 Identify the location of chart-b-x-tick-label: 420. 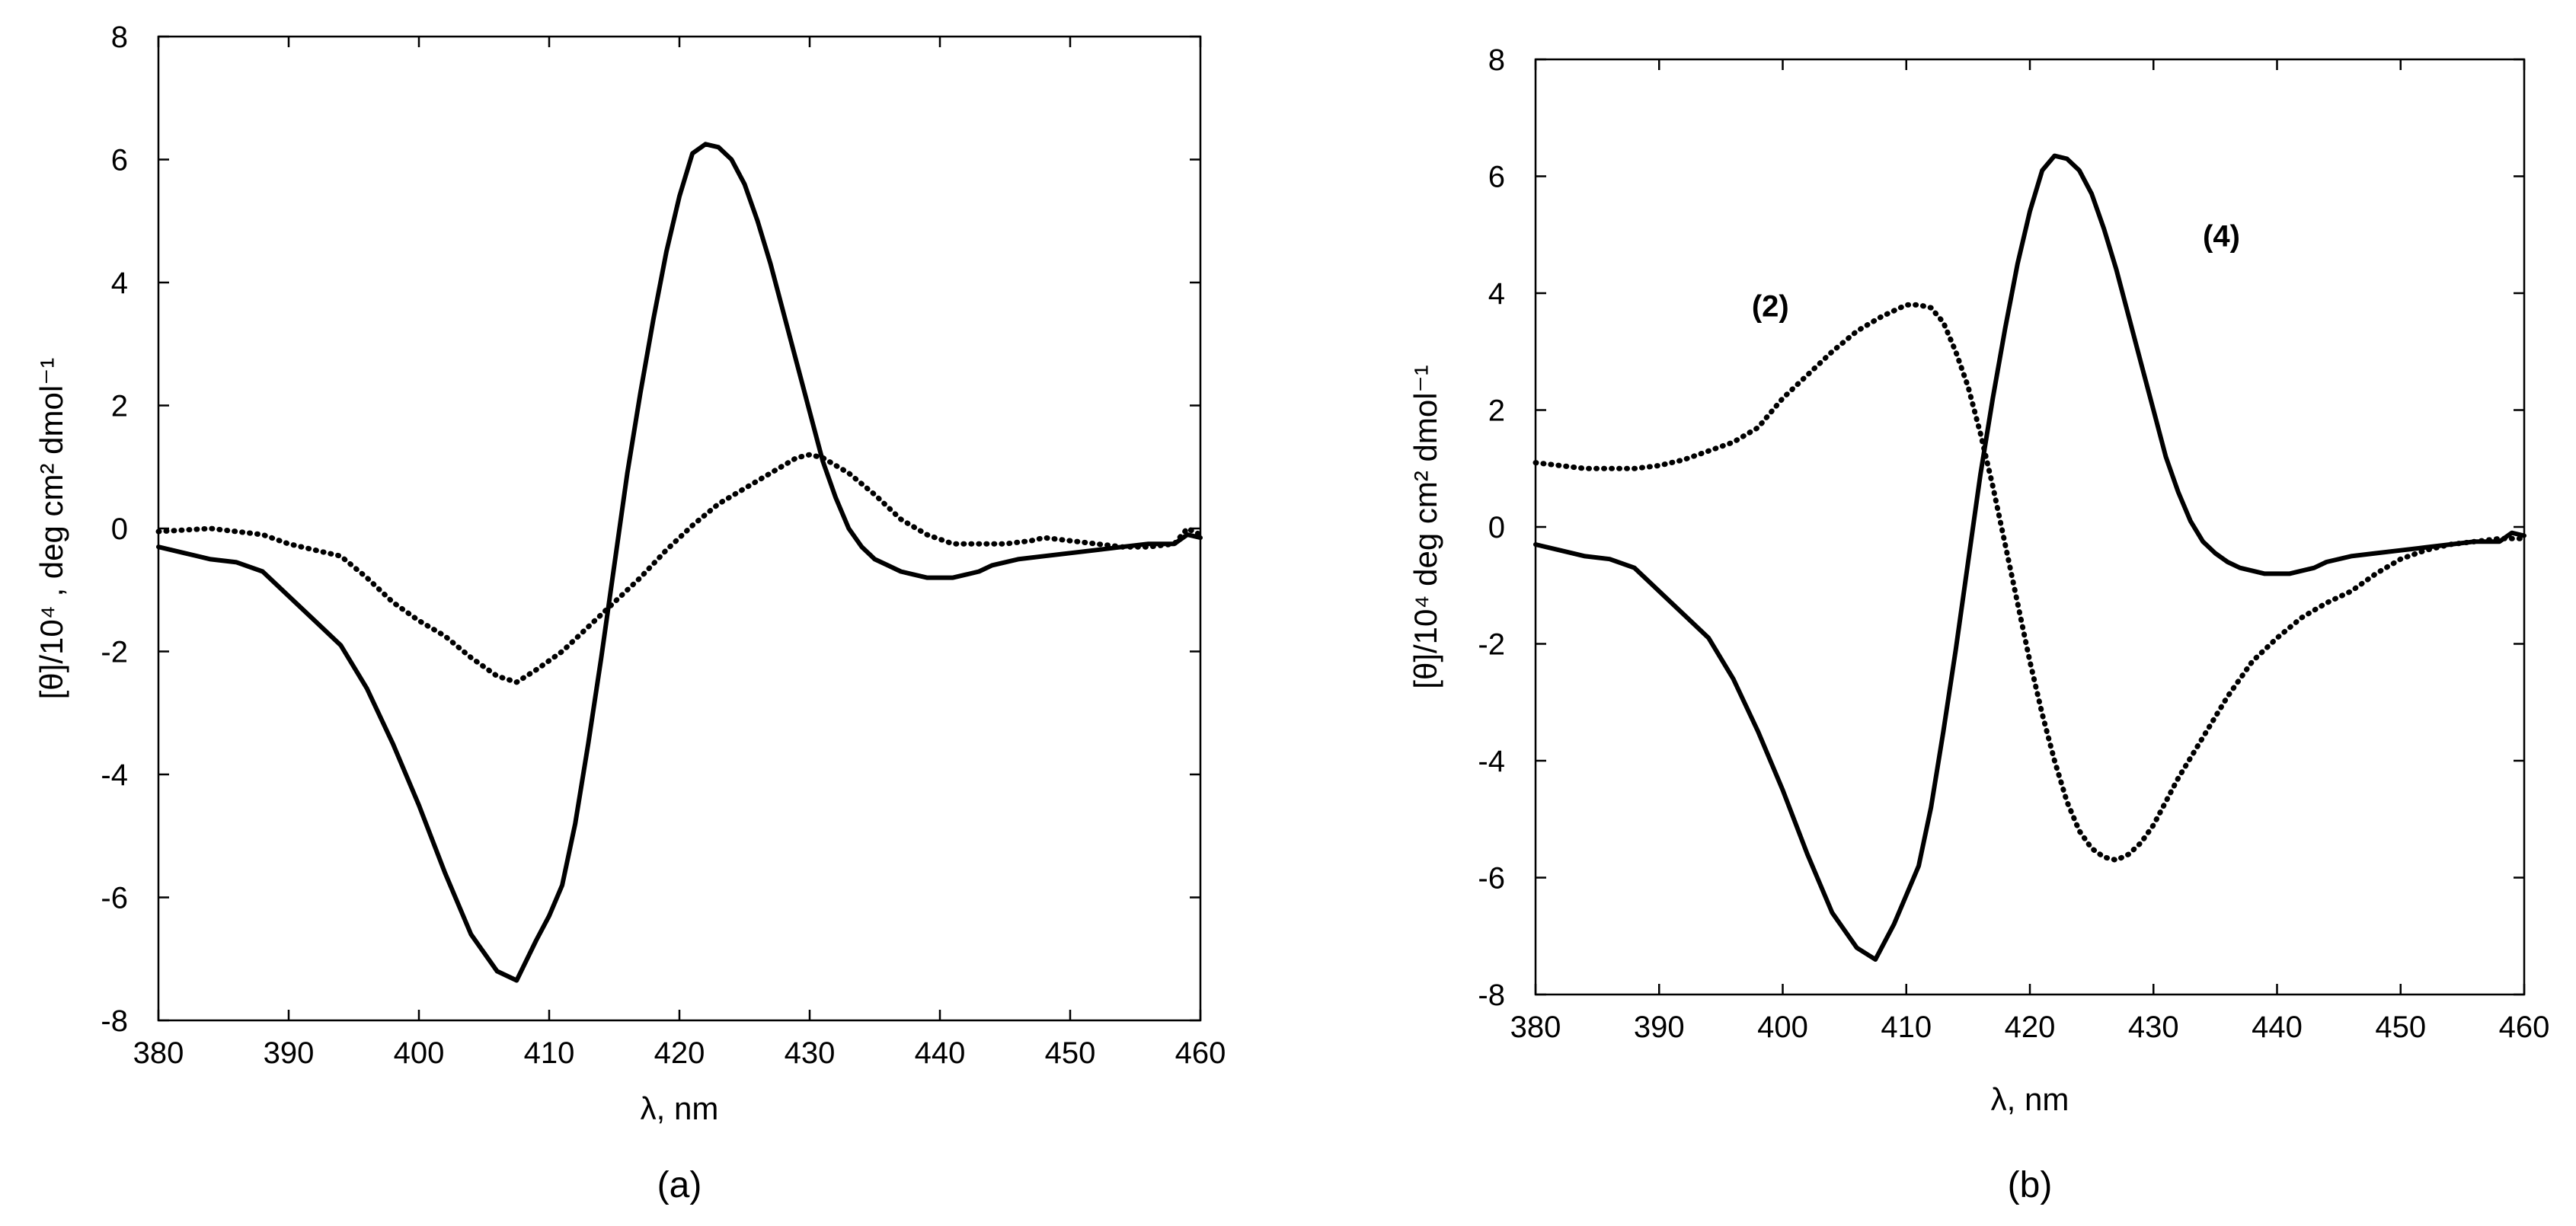
(2030, 1027).